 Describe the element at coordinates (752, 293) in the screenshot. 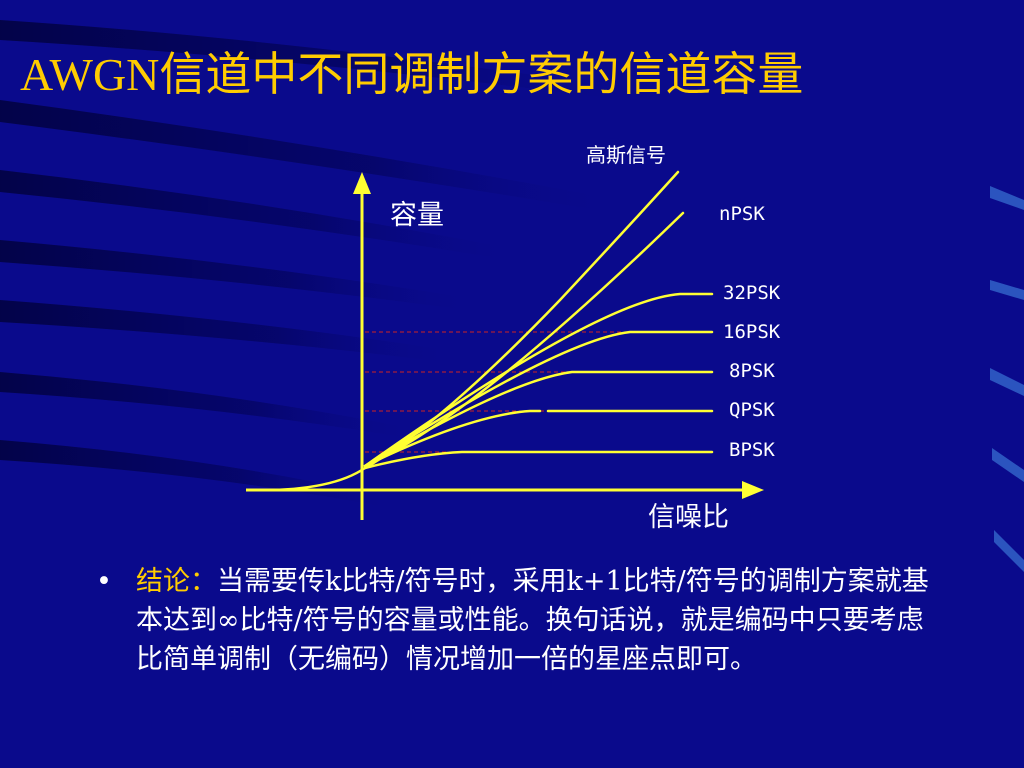

I see `label-32psk: 32PSK` at that location.